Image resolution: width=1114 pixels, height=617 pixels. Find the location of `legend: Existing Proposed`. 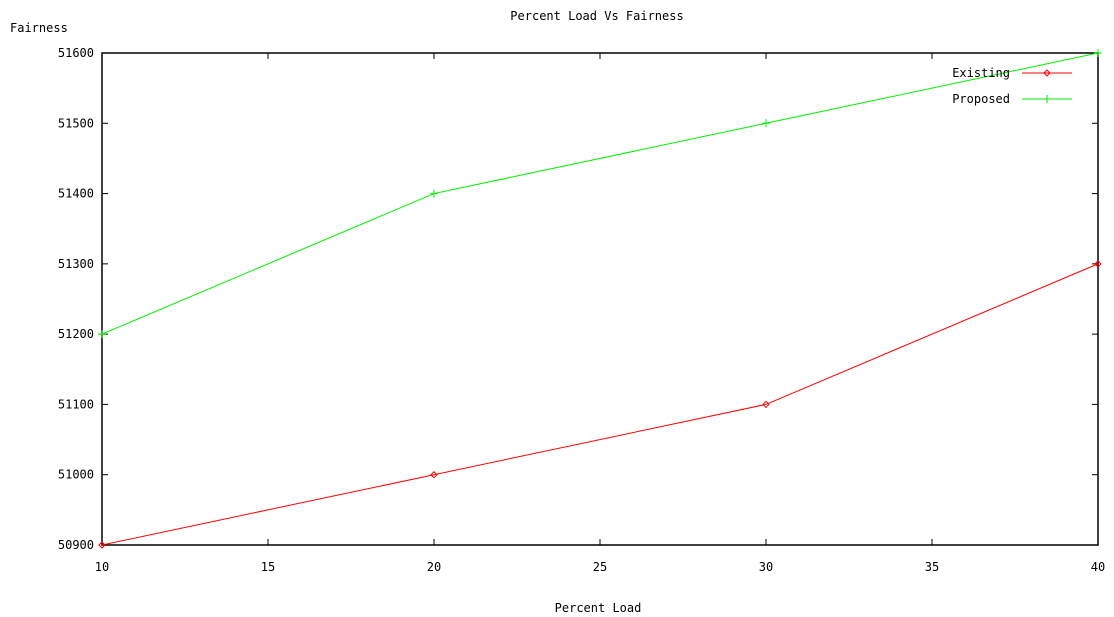

legend: Existing Proposed is located at coordinates (1012, 86).